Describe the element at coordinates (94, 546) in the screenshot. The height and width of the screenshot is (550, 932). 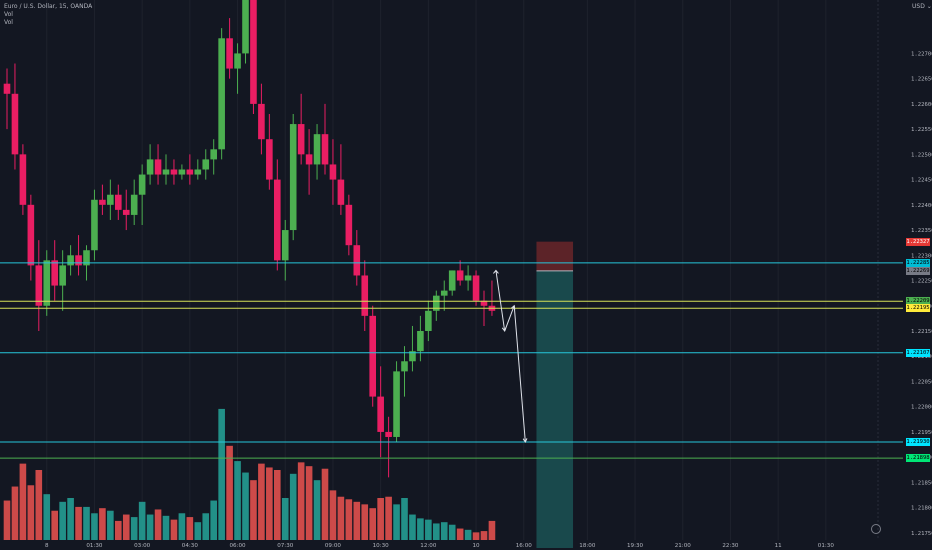
I see `time-tick-label: 01:30` at that location.